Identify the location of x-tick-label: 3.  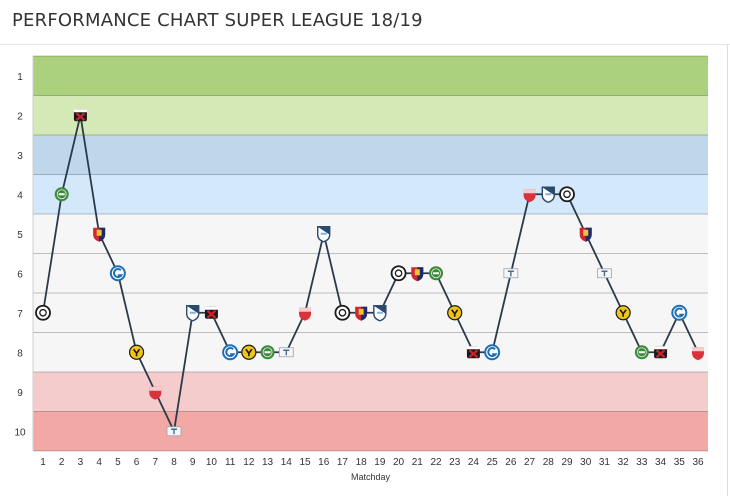
(81, 462).